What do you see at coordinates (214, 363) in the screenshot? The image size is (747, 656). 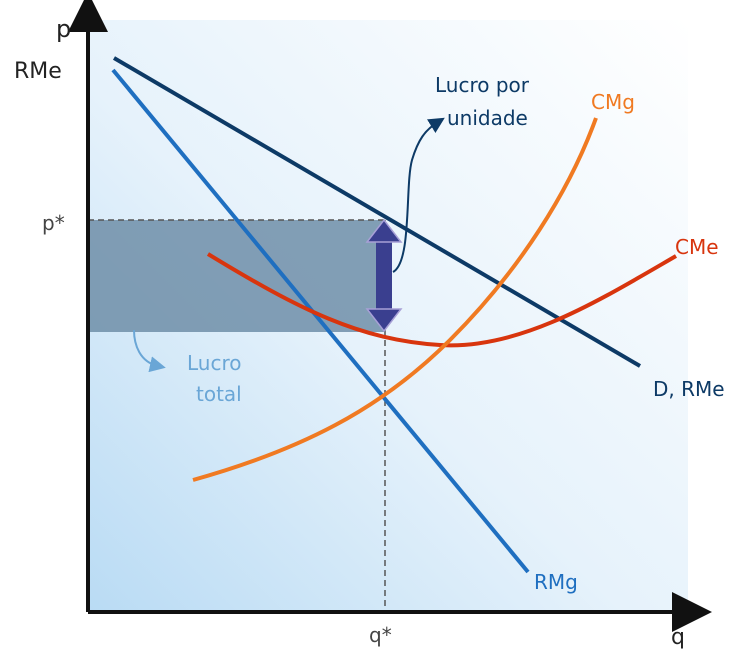 I see `total-profit-label-line1: Lucro` at bounding box center [214, 363].